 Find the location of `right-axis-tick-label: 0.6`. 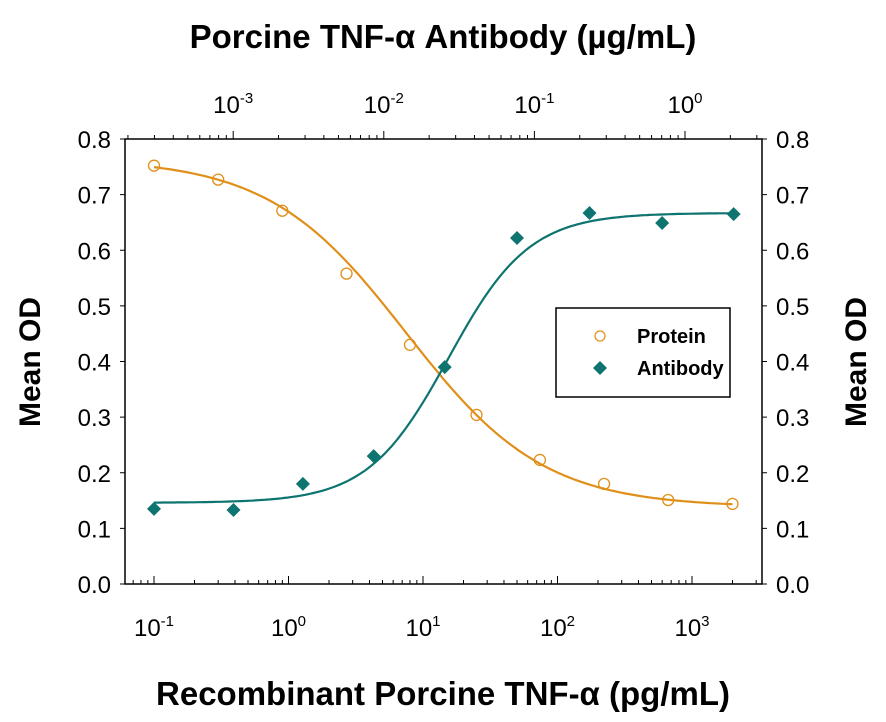

right-axis-tick-label: 0.6 is located at coordinates (792, 251).